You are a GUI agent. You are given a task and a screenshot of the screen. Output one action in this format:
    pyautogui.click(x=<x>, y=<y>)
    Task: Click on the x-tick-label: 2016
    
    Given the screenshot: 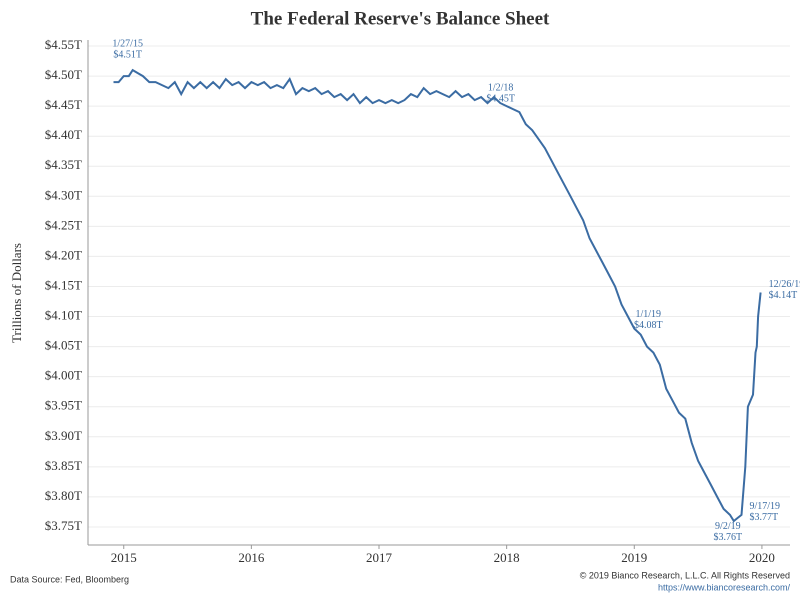 What is the action you would take?
    pyautogui.click(x=251, y=557)
    